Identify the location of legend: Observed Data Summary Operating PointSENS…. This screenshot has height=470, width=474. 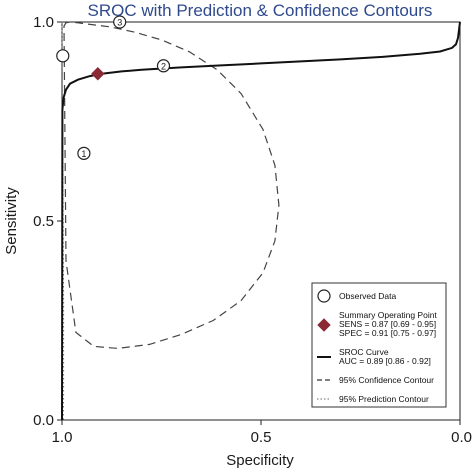
(379, 345).